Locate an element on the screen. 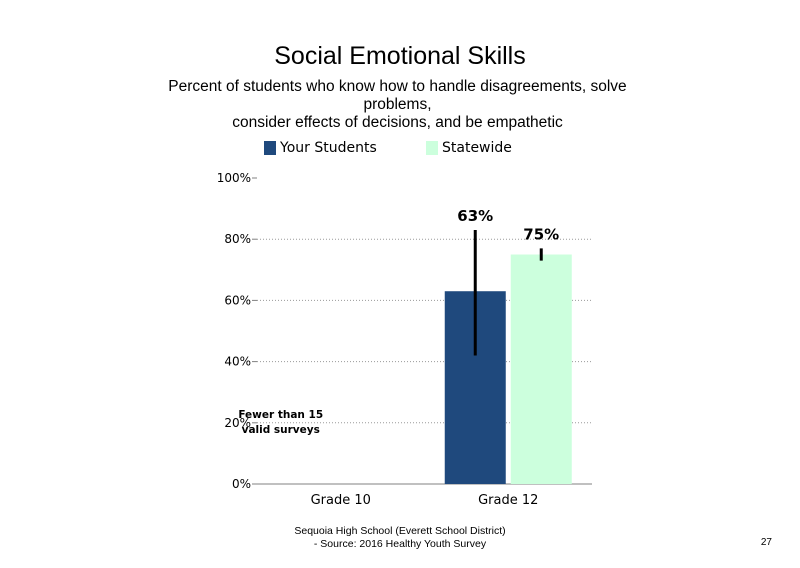  legend-swatch-statewide is located at coordinates (432, 148).